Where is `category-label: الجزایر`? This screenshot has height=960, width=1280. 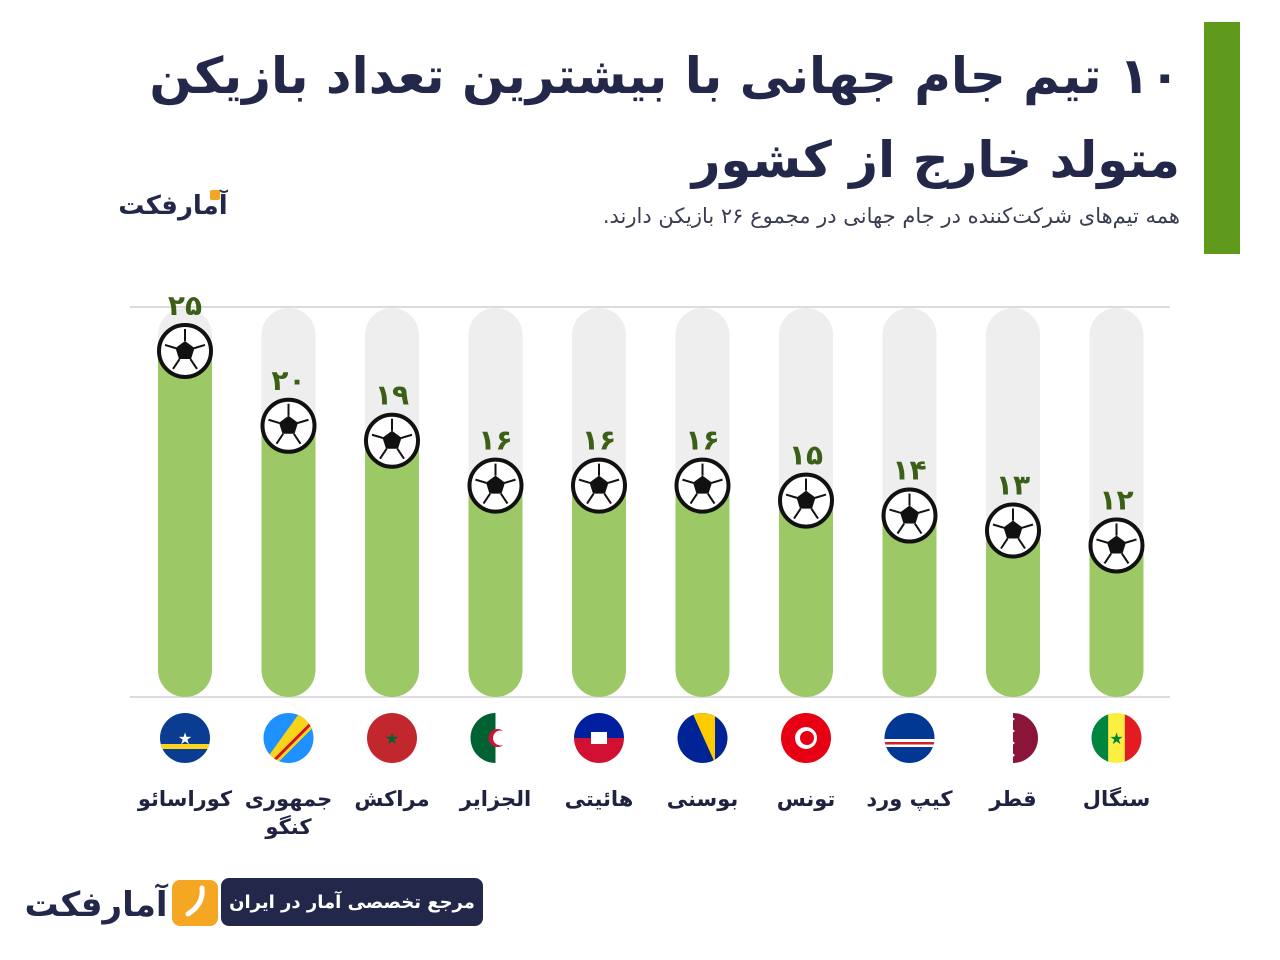
category-label: الجزایر is located at coordinates (495, 799).